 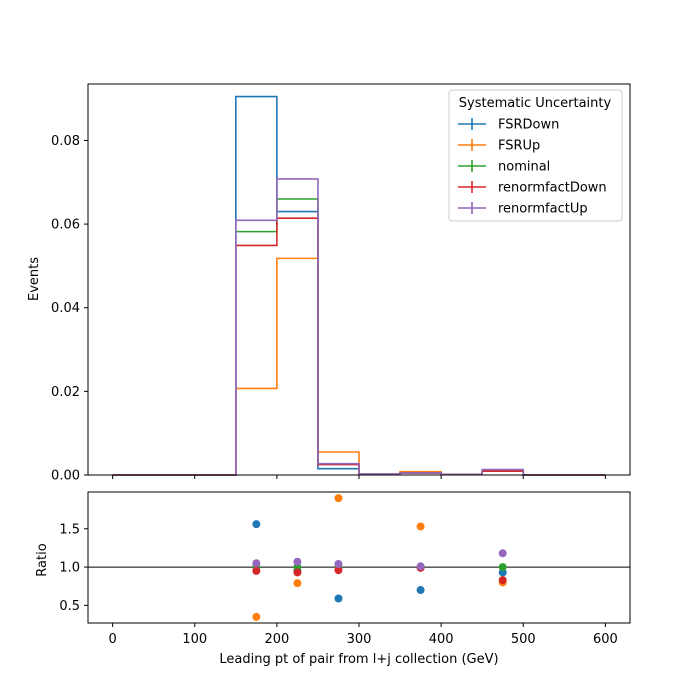 I want to click on legend-item-renormfactDown: renormfactDown, so click(x=532, y=188).